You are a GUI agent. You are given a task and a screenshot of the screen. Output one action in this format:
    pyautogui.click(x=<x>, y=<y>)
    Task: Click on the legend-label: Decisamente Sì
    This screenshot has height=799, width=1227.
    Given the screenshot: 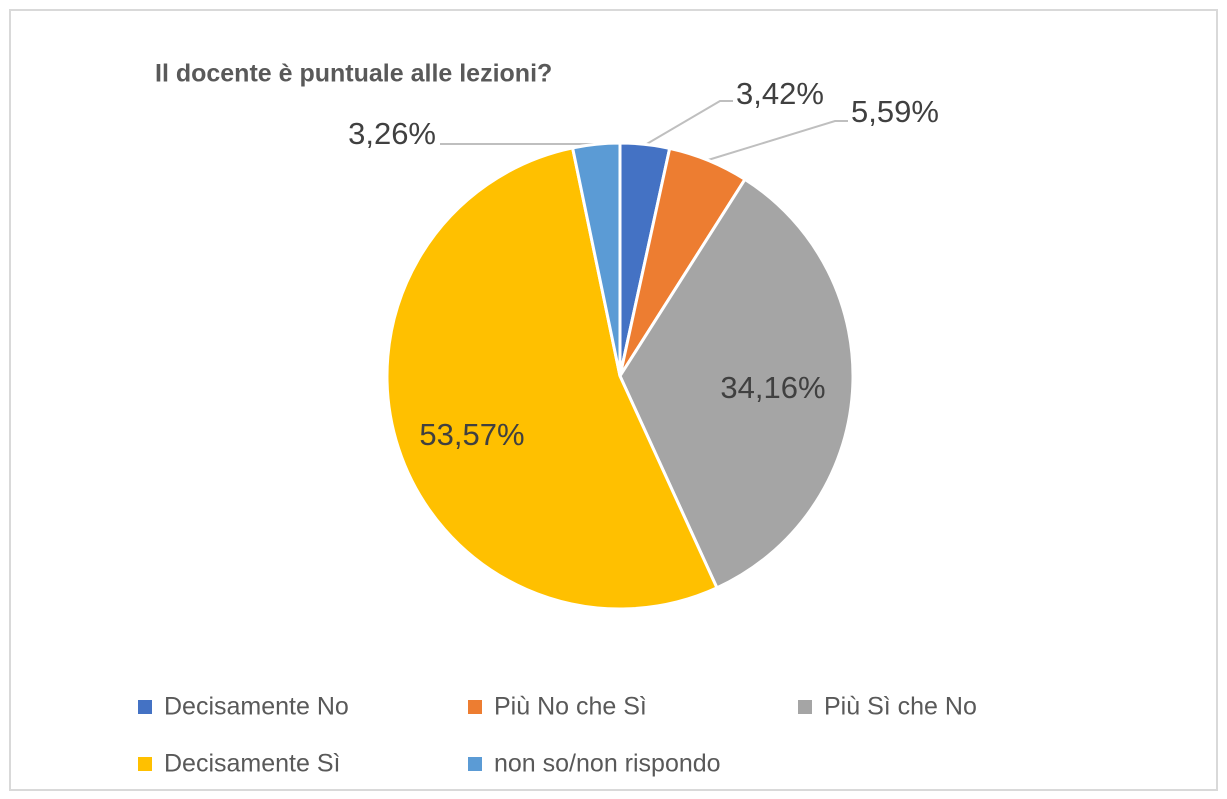 What is the action you would take?
    pyautogui.click(x=252, y=764)
    